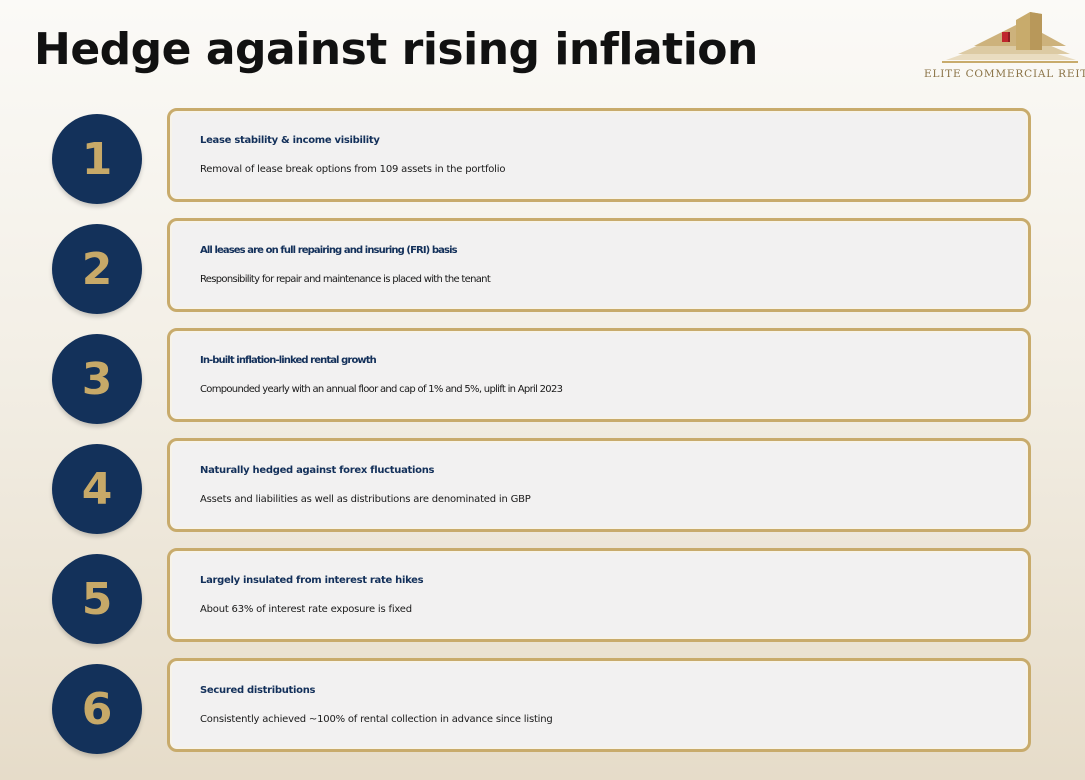  What do you see at coordinates (97, 269) in the screenshot?
I see `item-number-badge: 2` at bounding box center [97, 269].